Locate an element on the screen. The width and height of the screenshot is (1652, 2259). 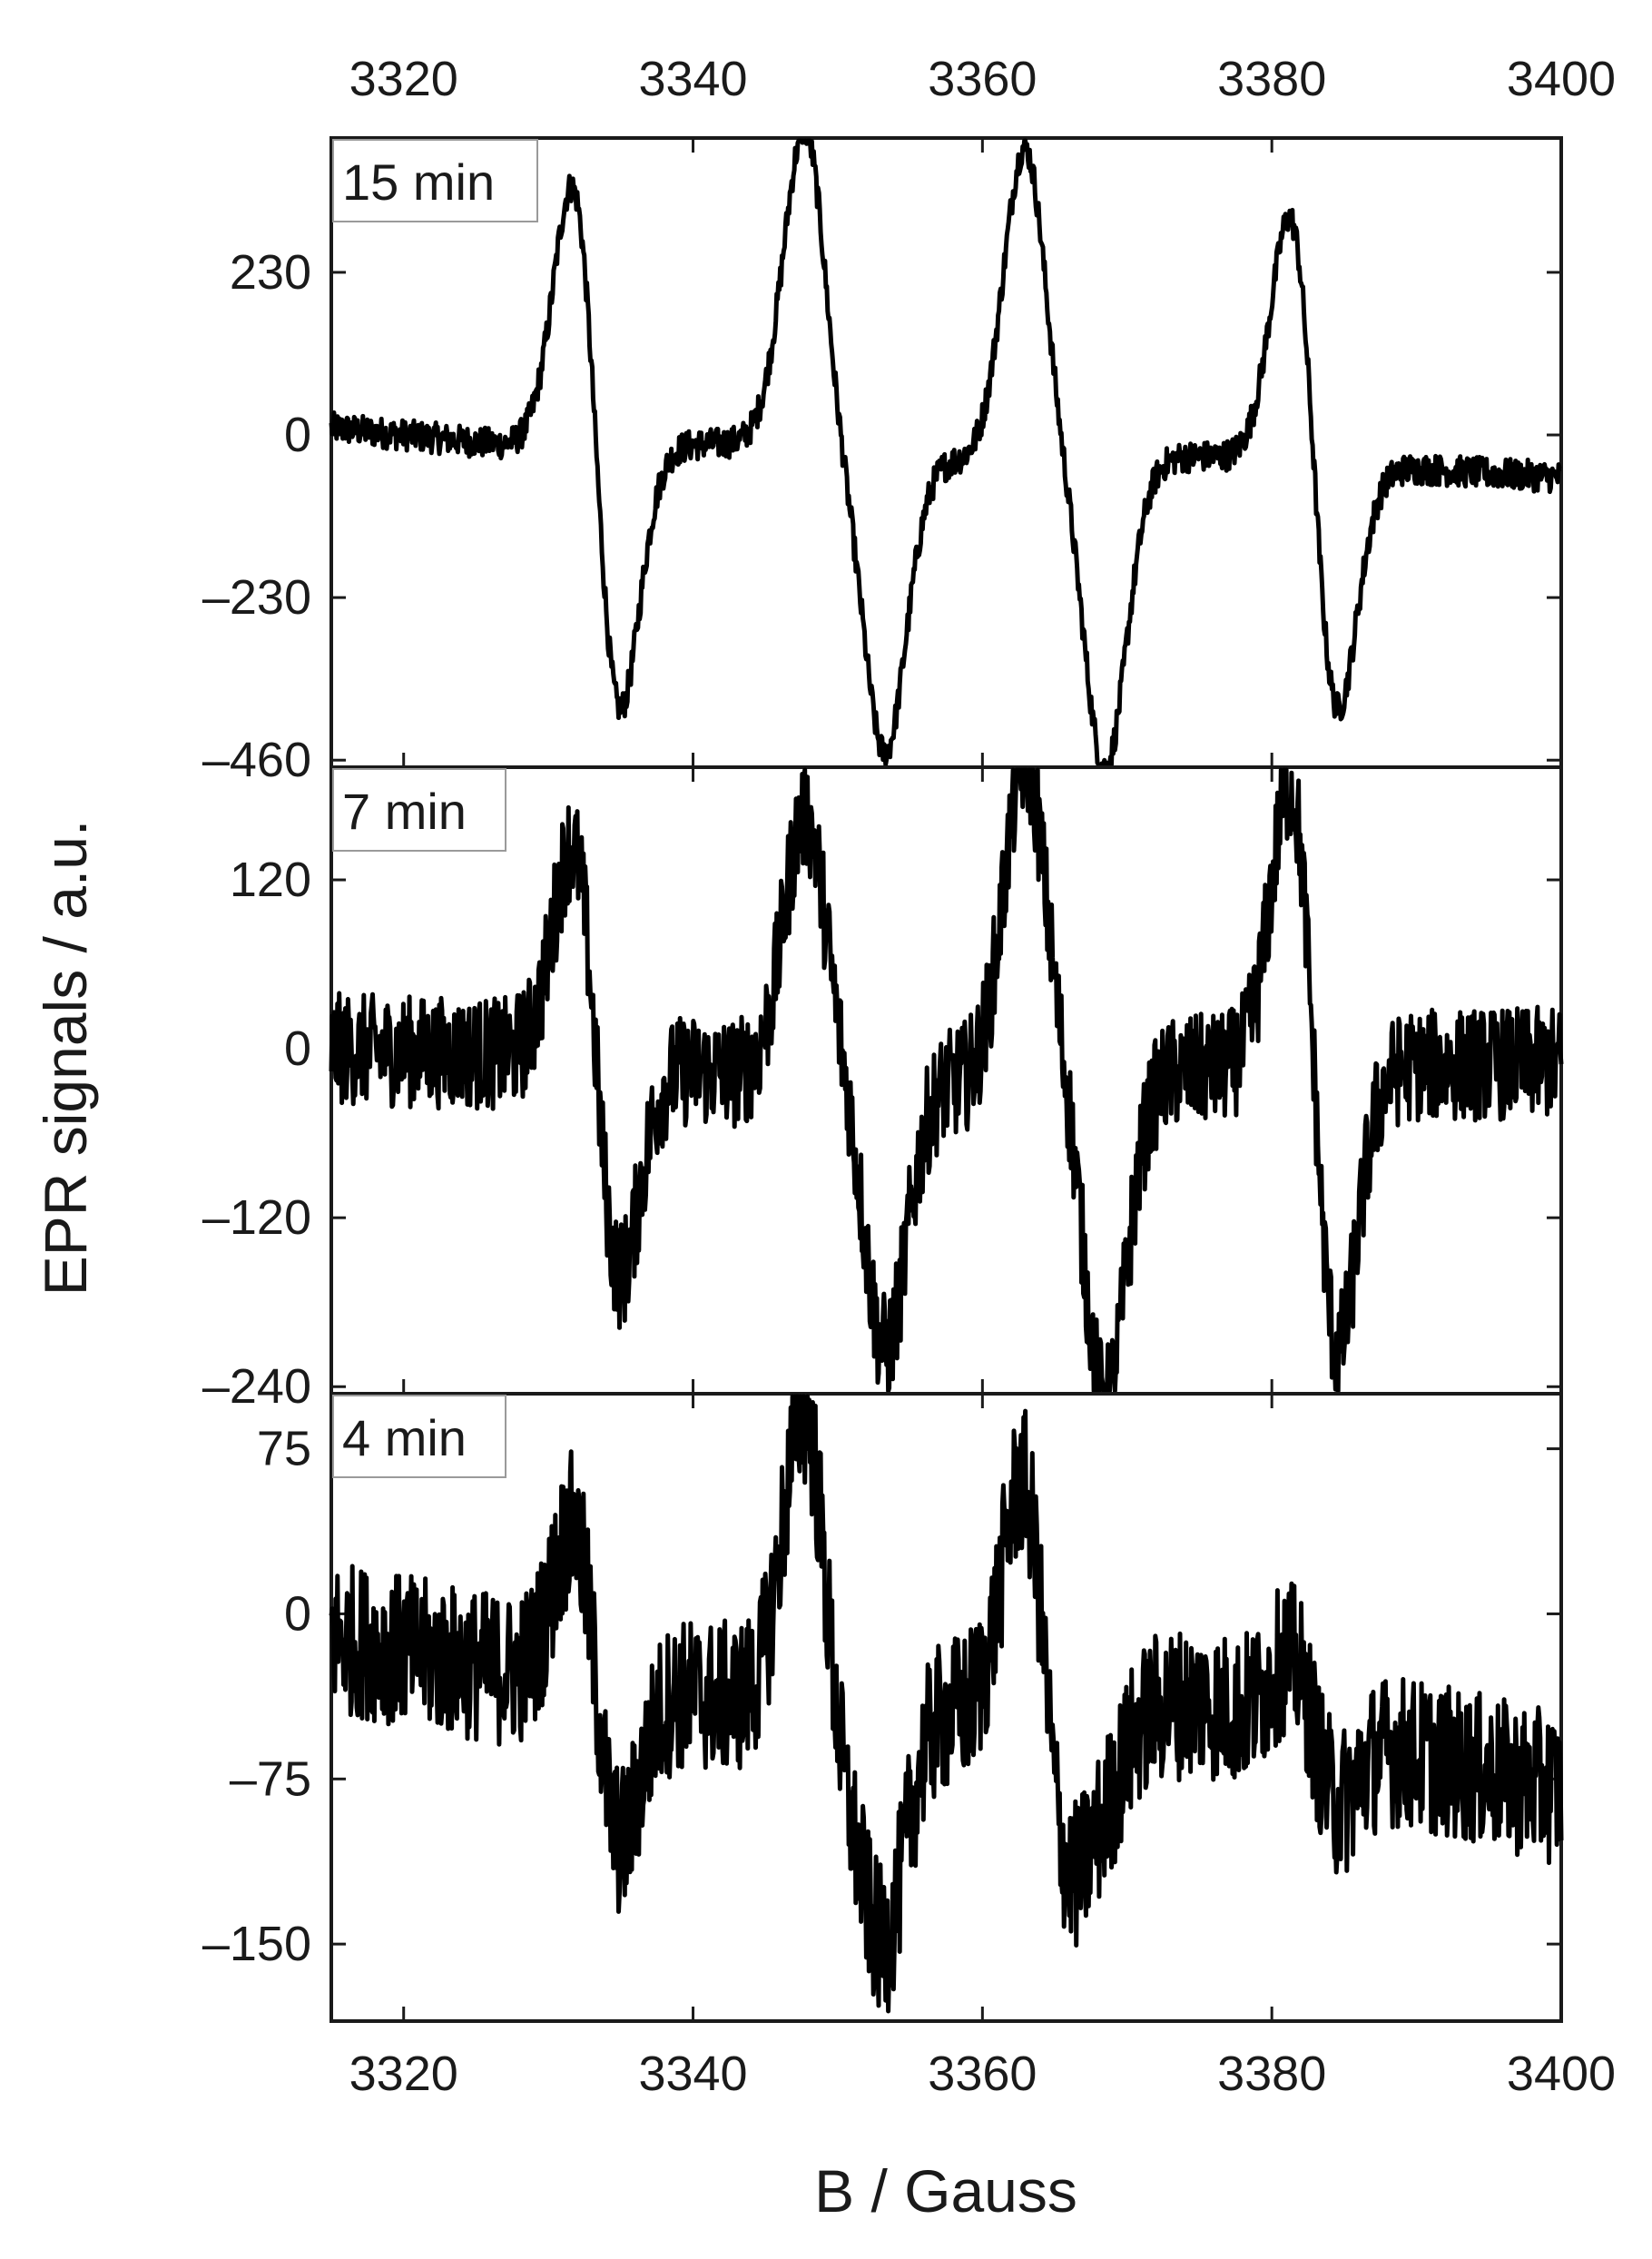
y-tick-label: –75 is located at coordinates (270, 1778).